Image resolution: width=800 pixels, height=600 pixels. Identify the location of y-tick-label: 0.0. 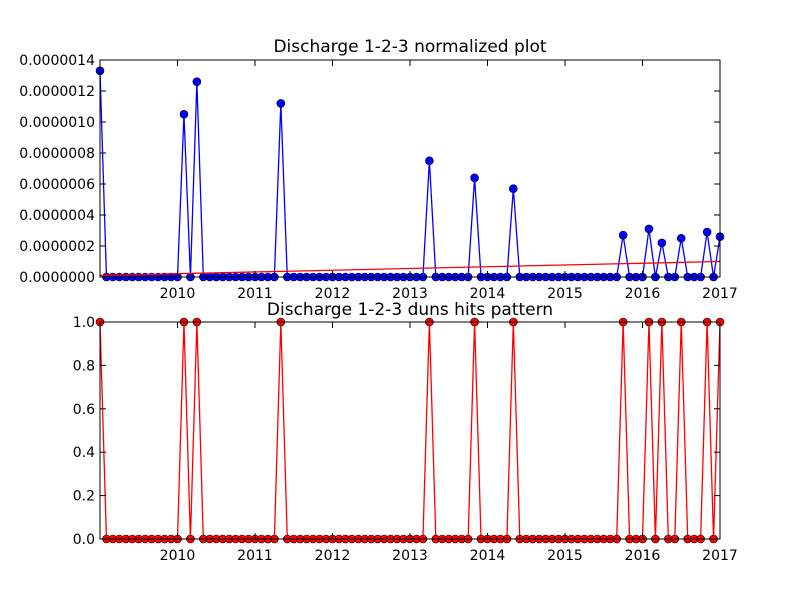
(84, 540).